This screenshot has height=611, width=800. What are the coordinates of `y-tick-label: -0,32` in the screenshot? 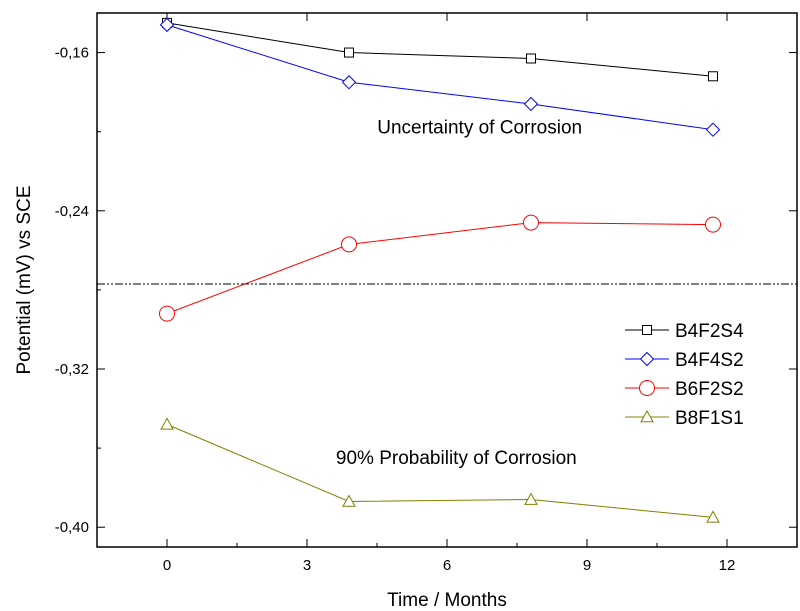 It's located at (72, 369).